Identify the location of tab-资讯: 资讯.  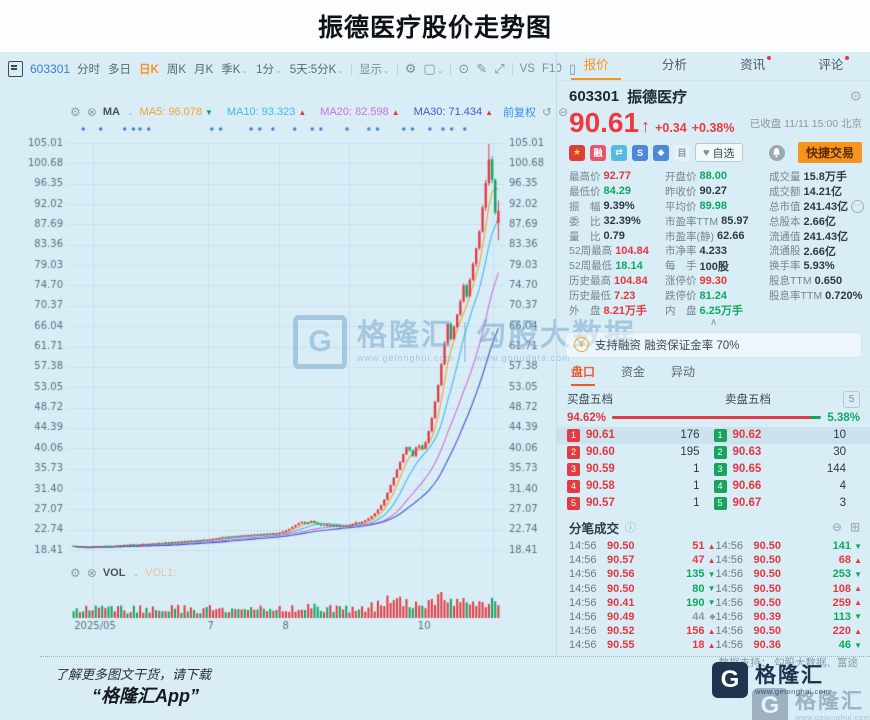
(753, 66).